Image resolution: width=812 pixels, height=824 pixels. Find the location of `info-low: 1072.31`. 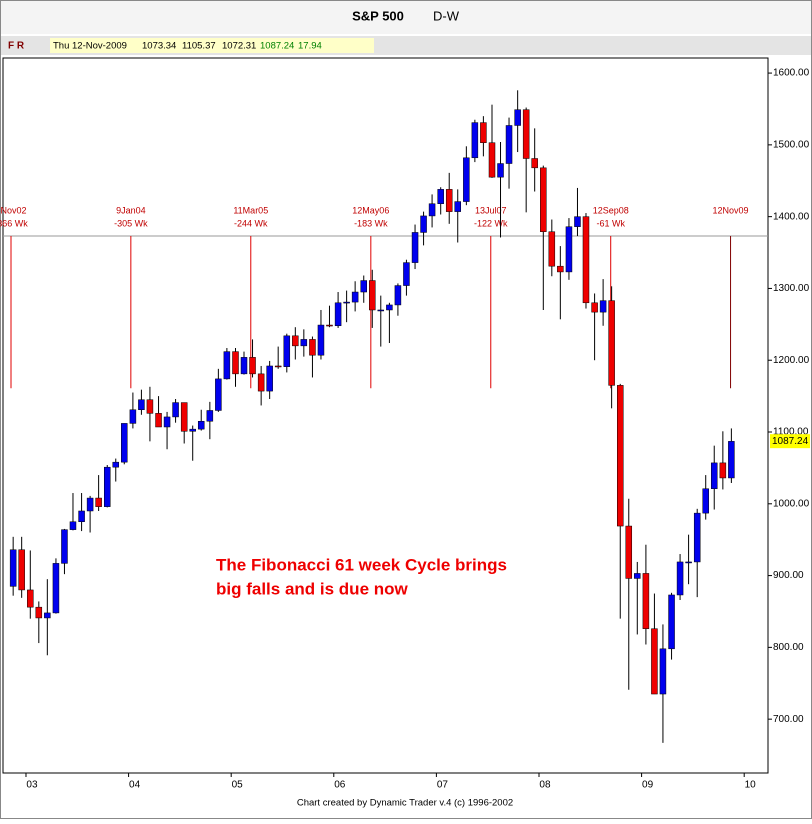

info-low: 1072.31 is located at coordinates (239, 46).